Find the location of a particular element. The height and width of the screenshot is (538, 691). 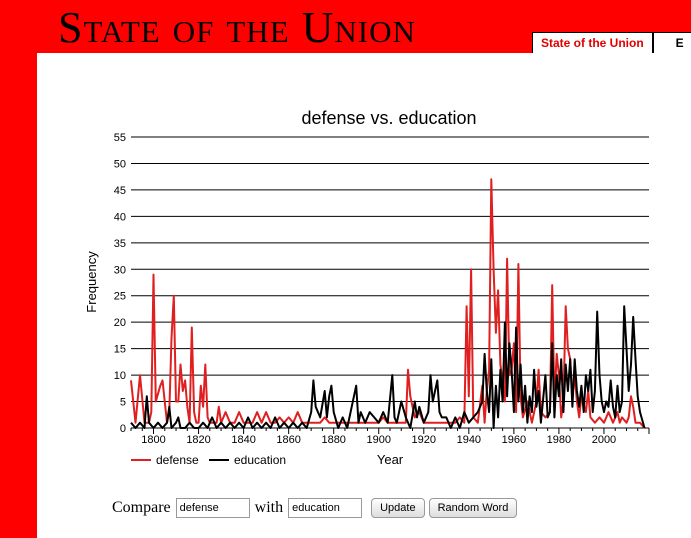

y-tick-label: 15 is located at coordinates (120, 350).